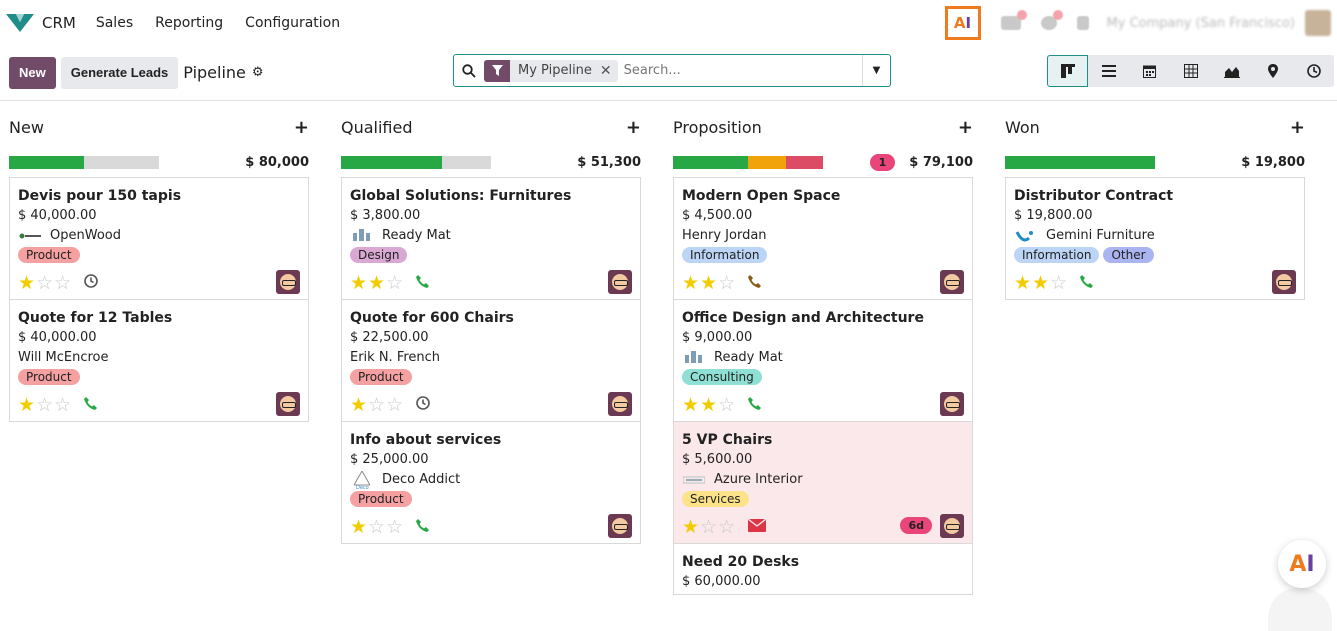 This screenshot has height=631, width=1337. I want to click on menu-sales: Sales, so click(114, 22).